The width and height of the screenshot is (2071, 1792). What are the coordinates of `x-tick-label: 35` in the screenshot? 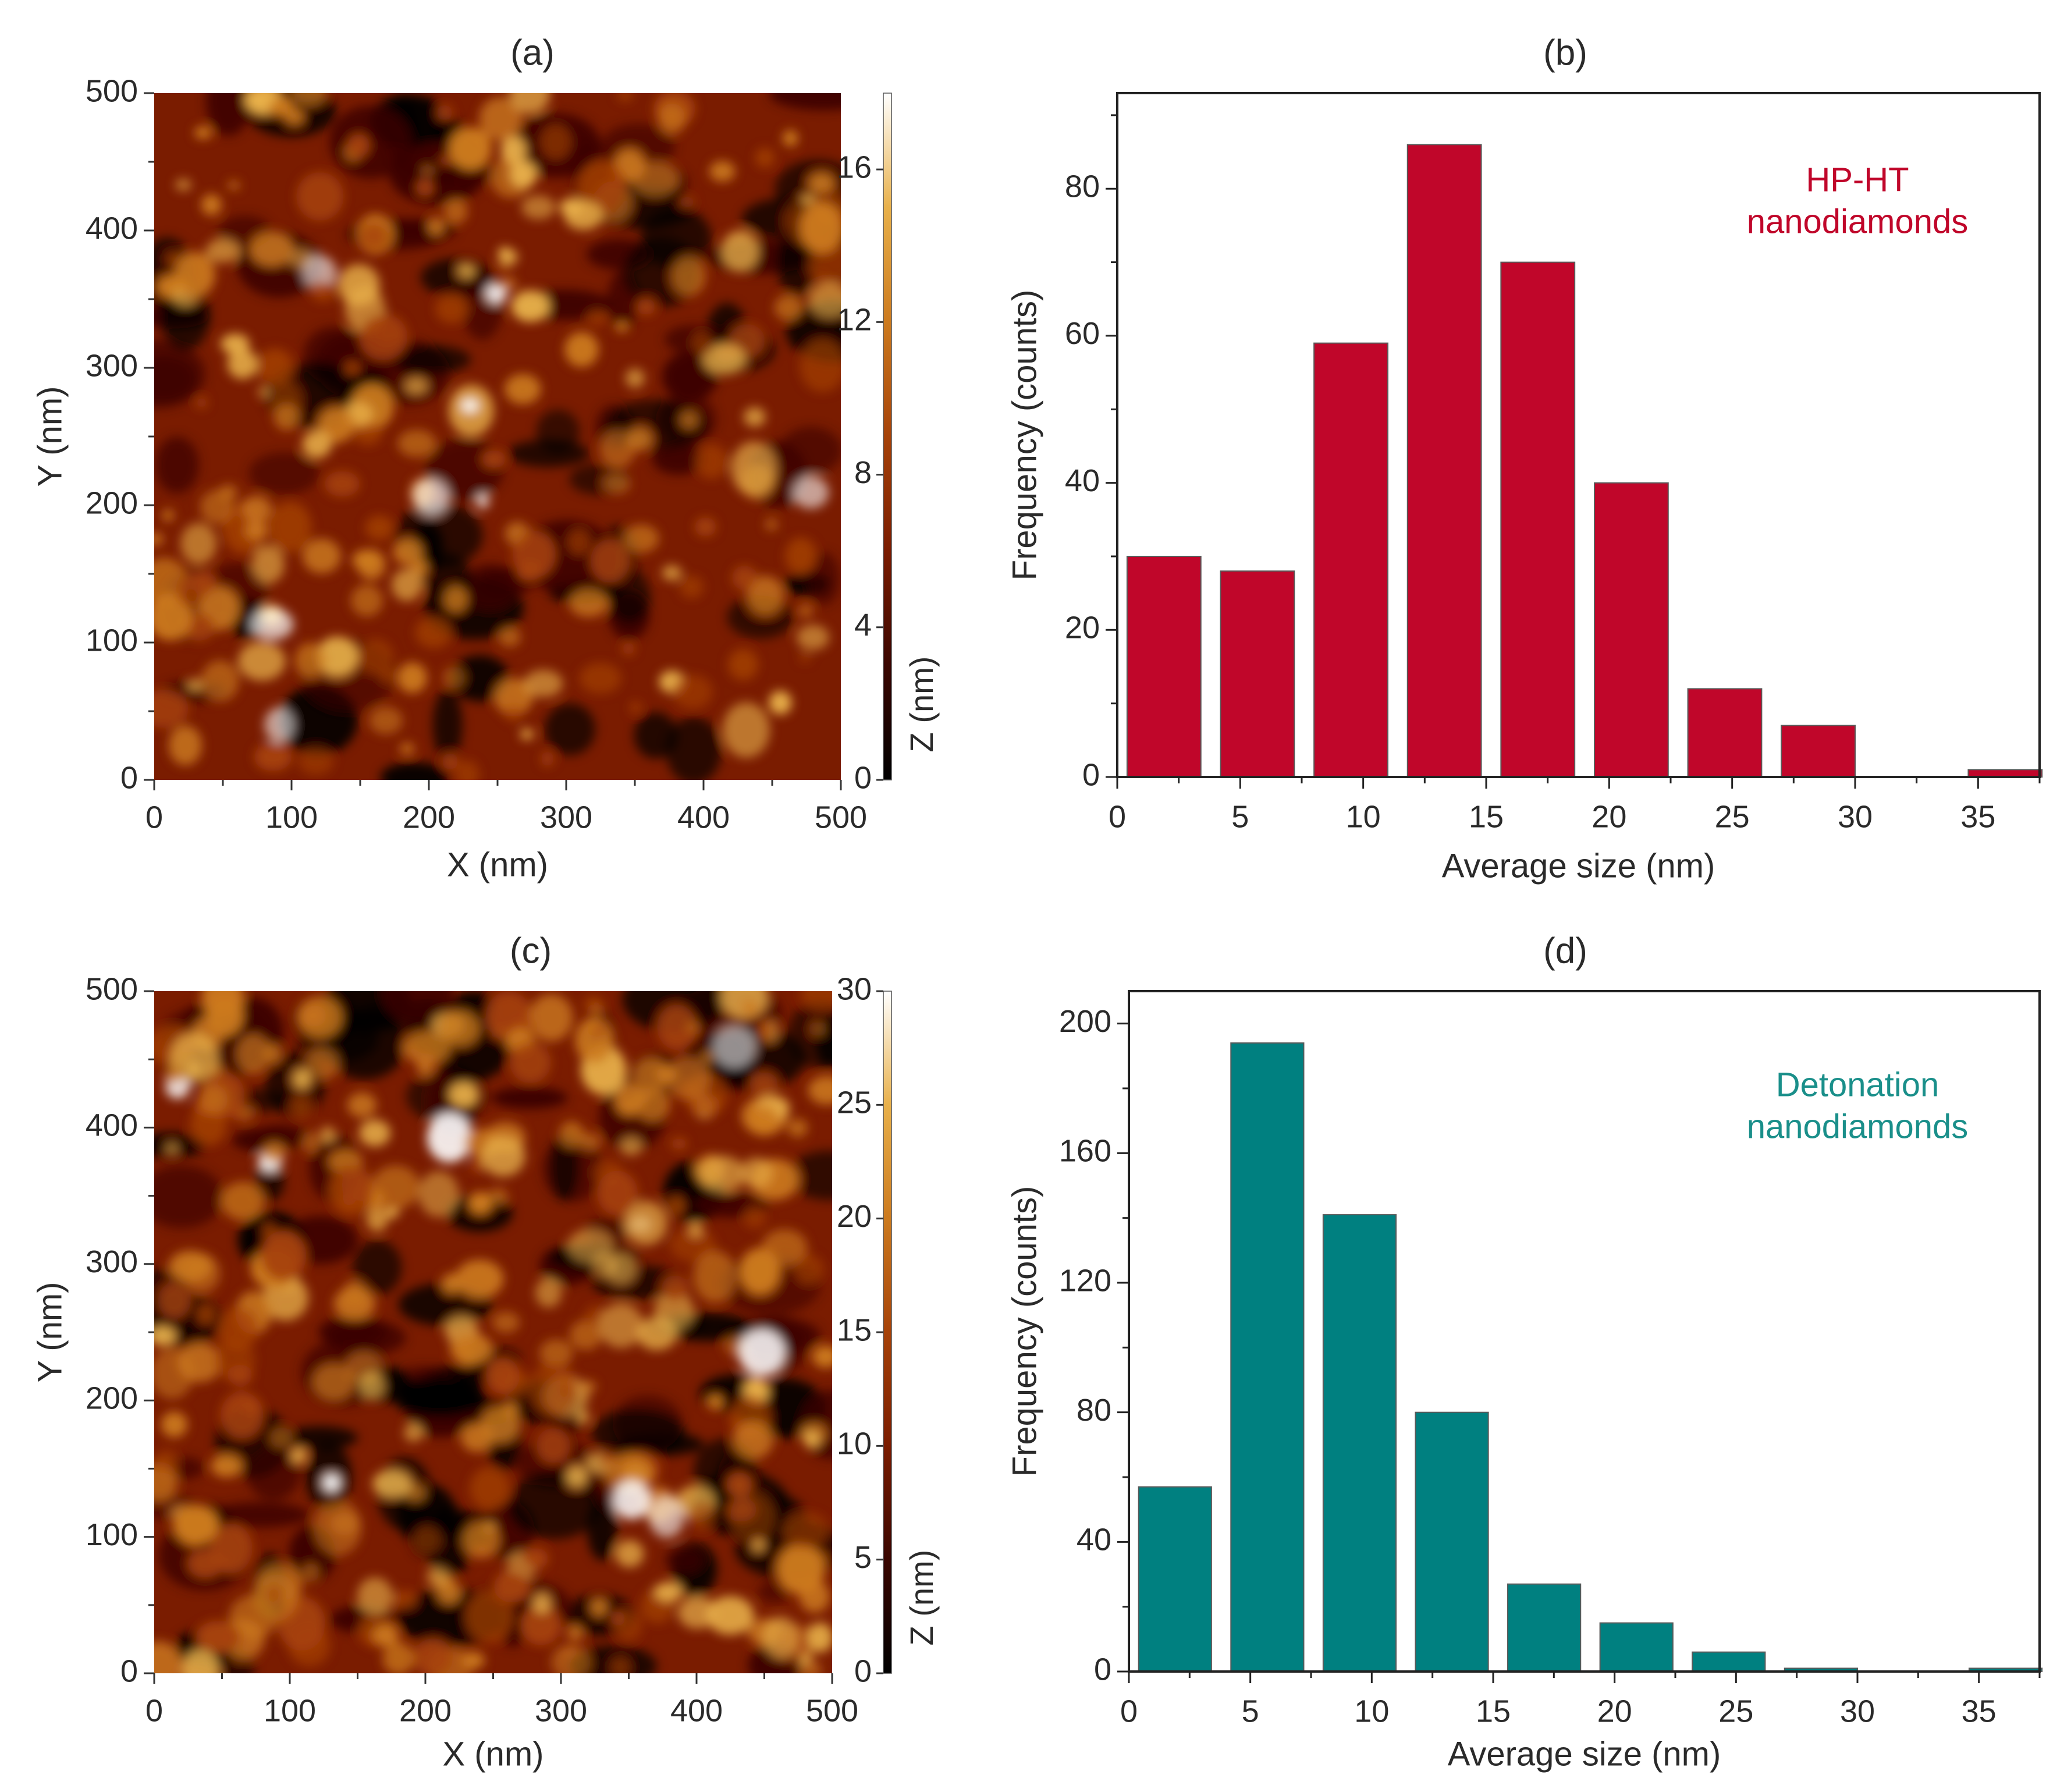 It's located at (1979, 1711).